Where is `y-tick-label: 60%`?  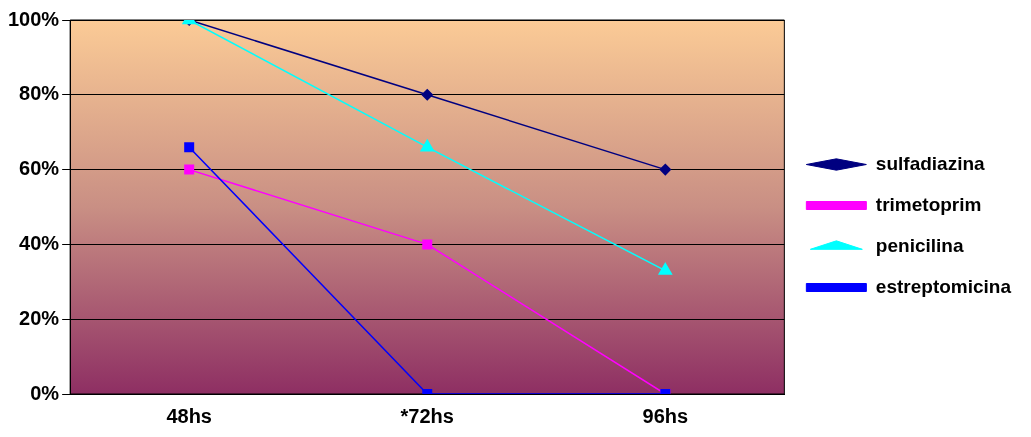
y-tick-label: 60% is located at coordinates (39, 168).